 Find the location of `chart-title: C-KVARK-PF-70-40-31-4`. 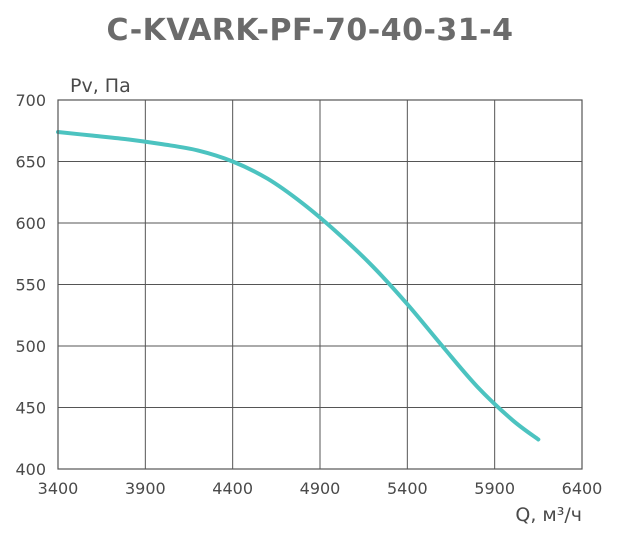

chart-title: C-KVARK-PF-70-40-31-4 is located at coordinates (310, 30).